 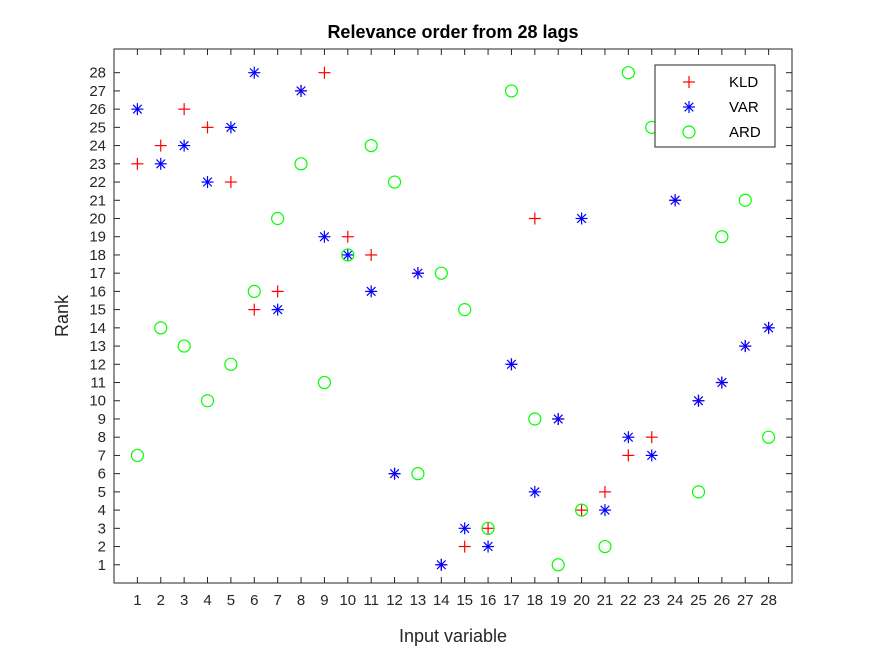 I want to click on x-tick-label: 15, so click(x=464, y=600).